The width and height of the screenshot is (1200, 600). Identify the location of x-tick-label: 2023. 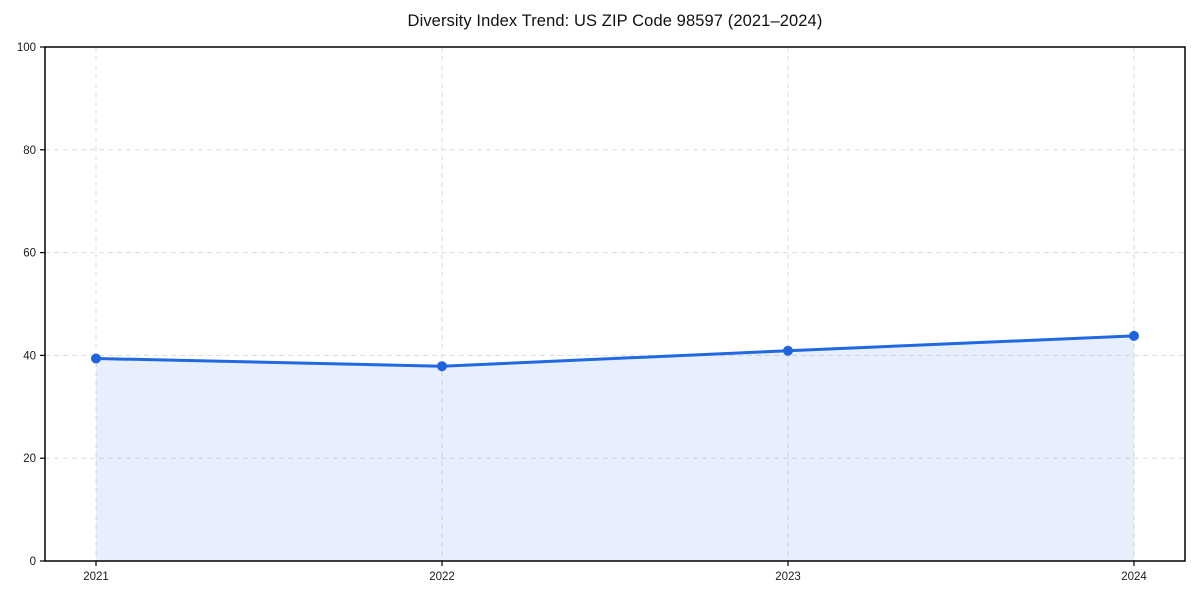
(788, 577).